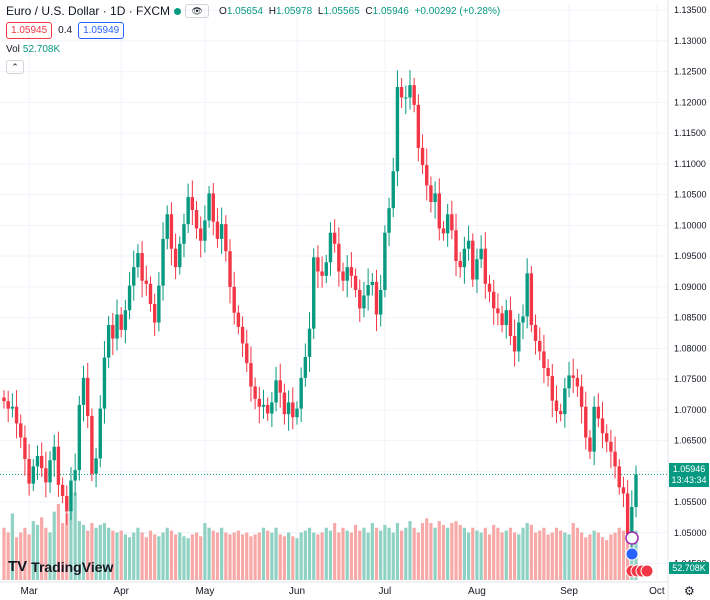  Describe the element at coordinates (178, 11) in the screenshot. I see `market-status-icon` at that location.